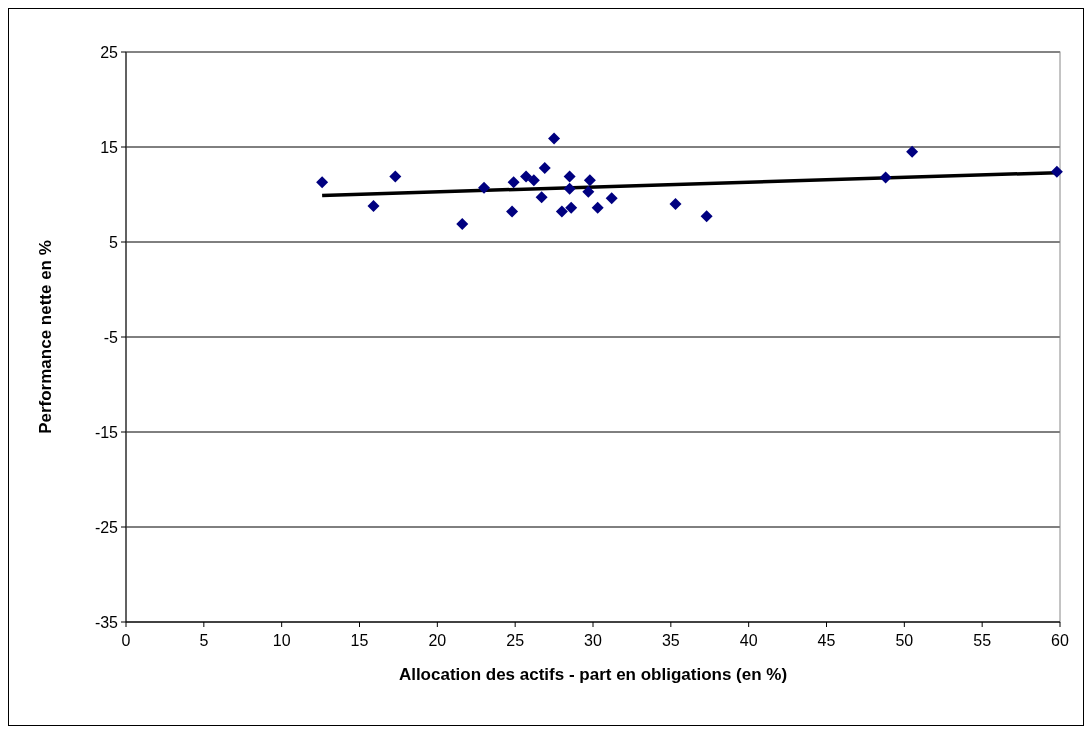  What do you see at coordinates (204, 640) in the screenshot?
I see `x-tick-label: 5` at bounding box center [204, 640].